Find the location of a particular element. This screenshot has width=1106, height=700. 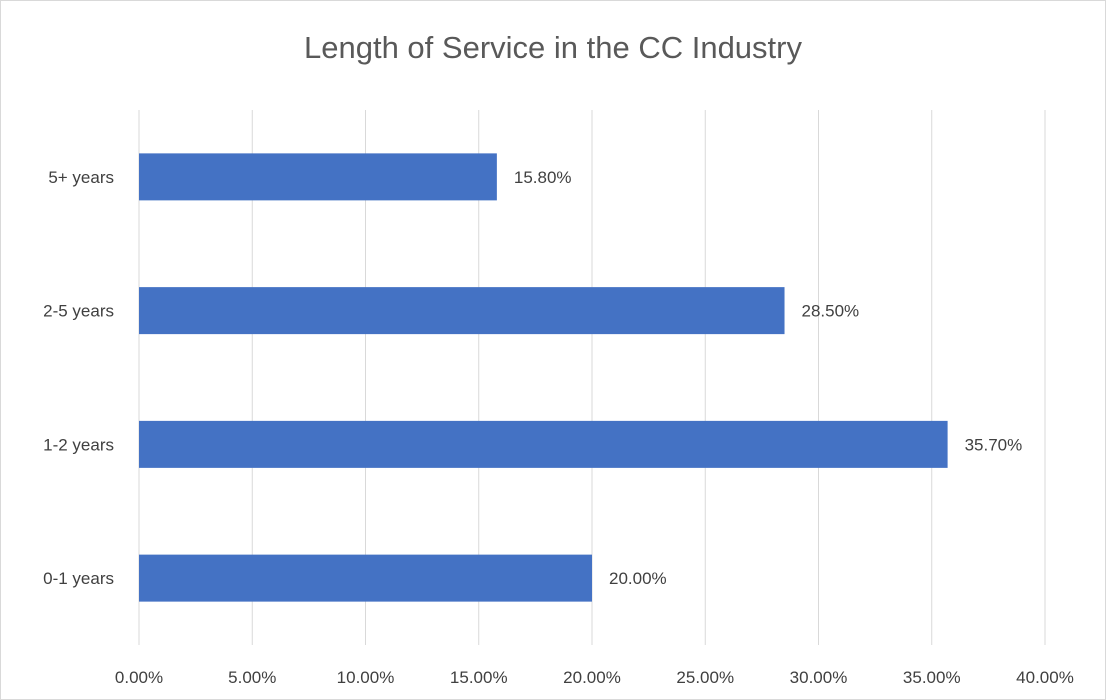

x-tick-label: 30.00% is located at coordinates (819, 677).